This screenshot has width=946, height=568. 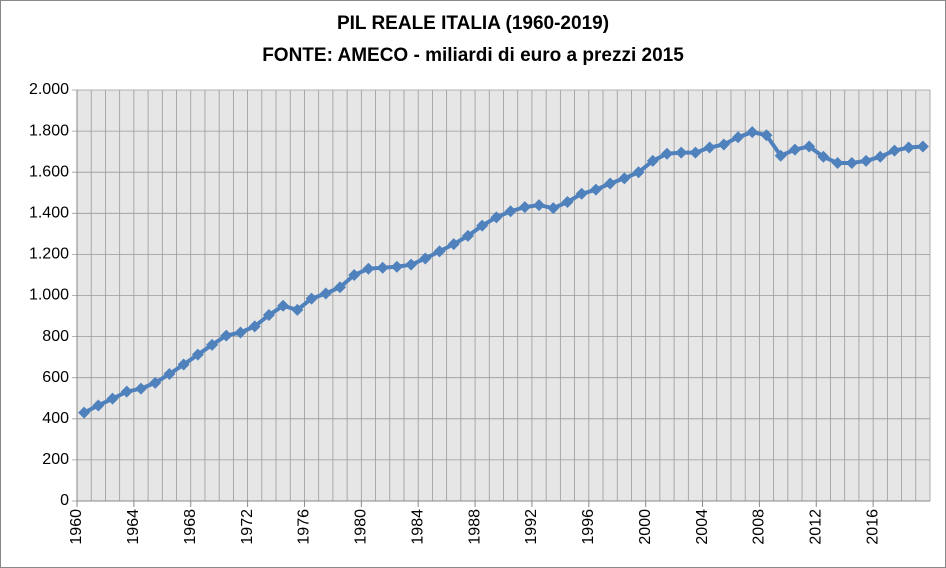 What do you see at coordinates (361, 527) in the screenshot?
I see `x-tick-label: 1980` at bounding box center [361, 527].